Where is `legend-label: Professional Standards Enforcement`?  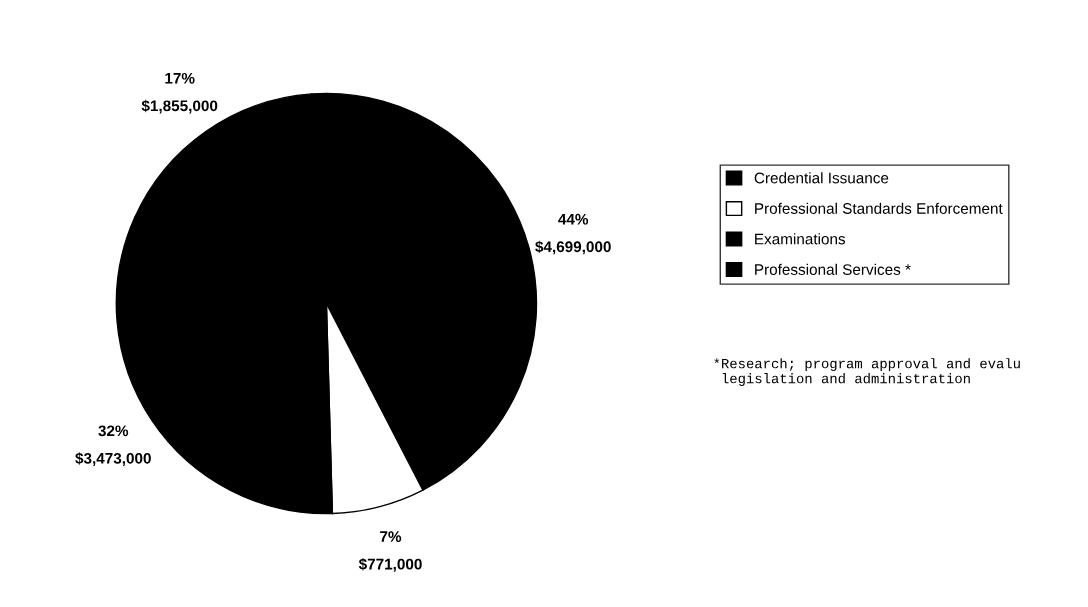
legend-label: Professional Standards Enforcement is located at coordinates (879, 208).